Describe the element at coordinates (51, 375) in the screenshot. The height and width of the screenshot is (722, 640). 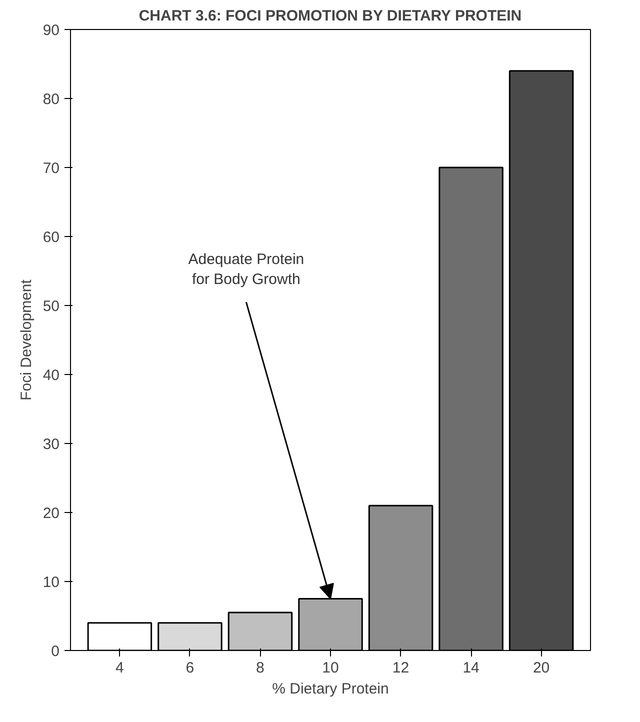
I see `y-tick-label: 40` at that location.